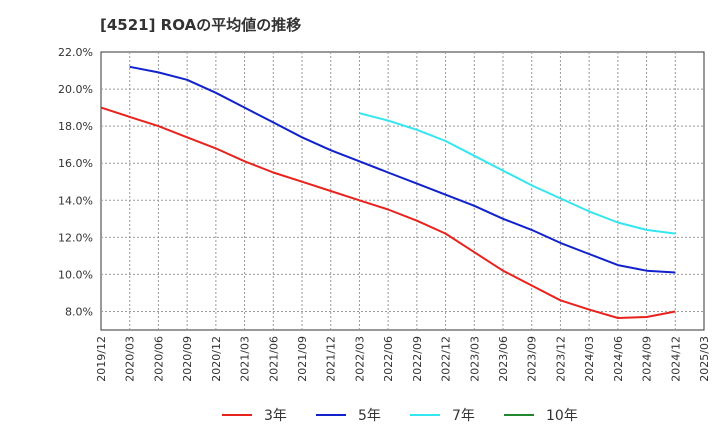 This screenshot has height=440, width=720. What do you see at coordinates (562, 416) in the screenshot?
I see `legend-label: 10年` at bounding box center [562, 416].